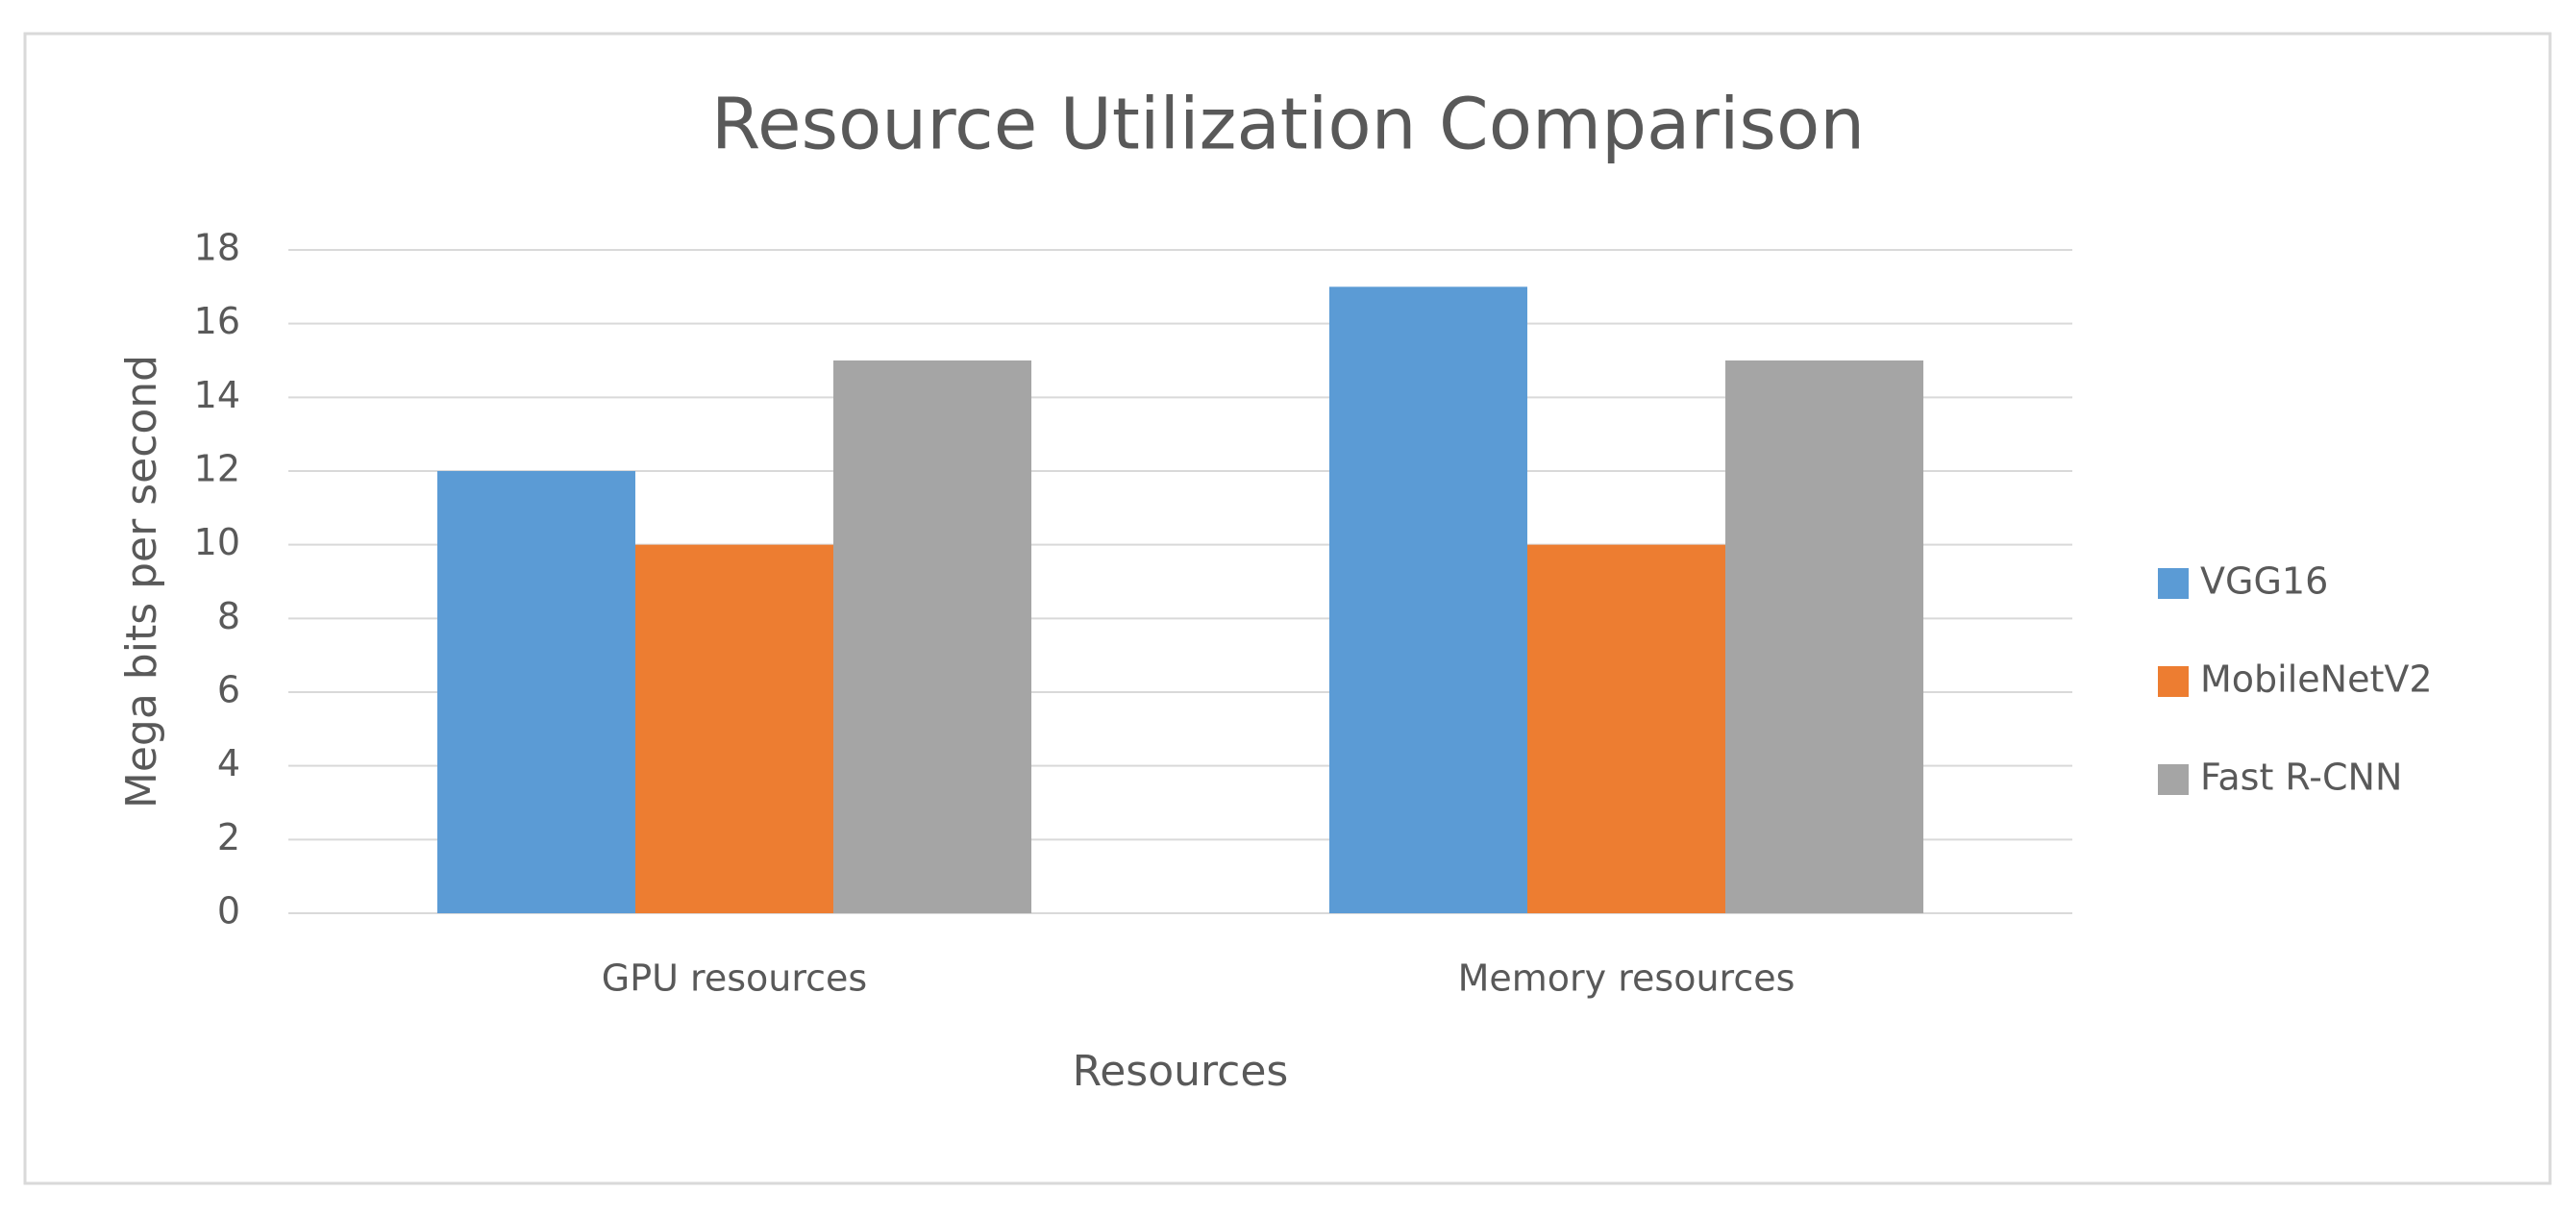 The height and width of the screenshot is (1217, 2576). What do you see at coordinates (217, 248) in the screenshot?
I see `y-tick-label: 18` at bounding box center [217, 248].